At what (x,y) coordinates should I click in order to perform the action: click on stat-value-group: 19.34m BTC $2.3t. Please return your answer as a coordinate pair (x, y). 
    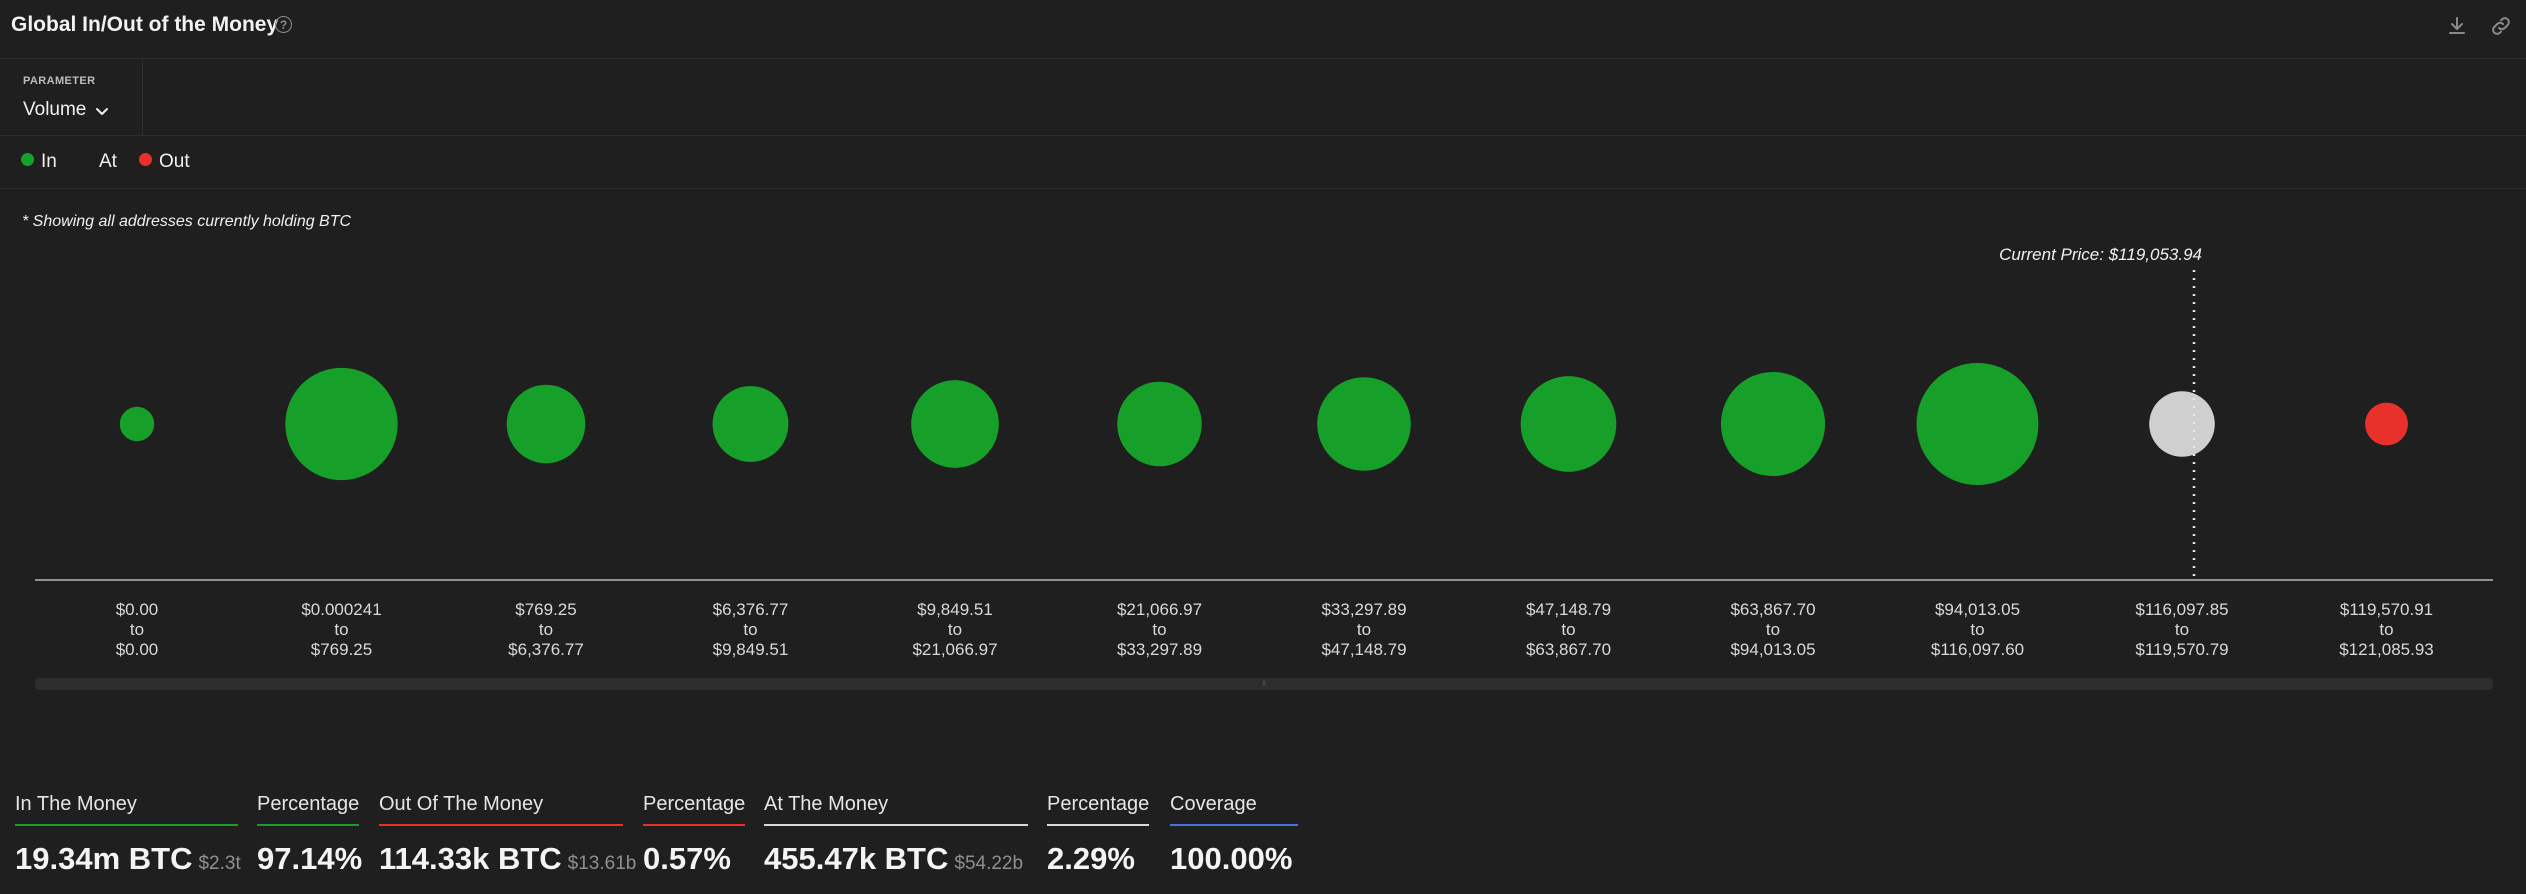
    Looking at the image, I should click on (128, 859).